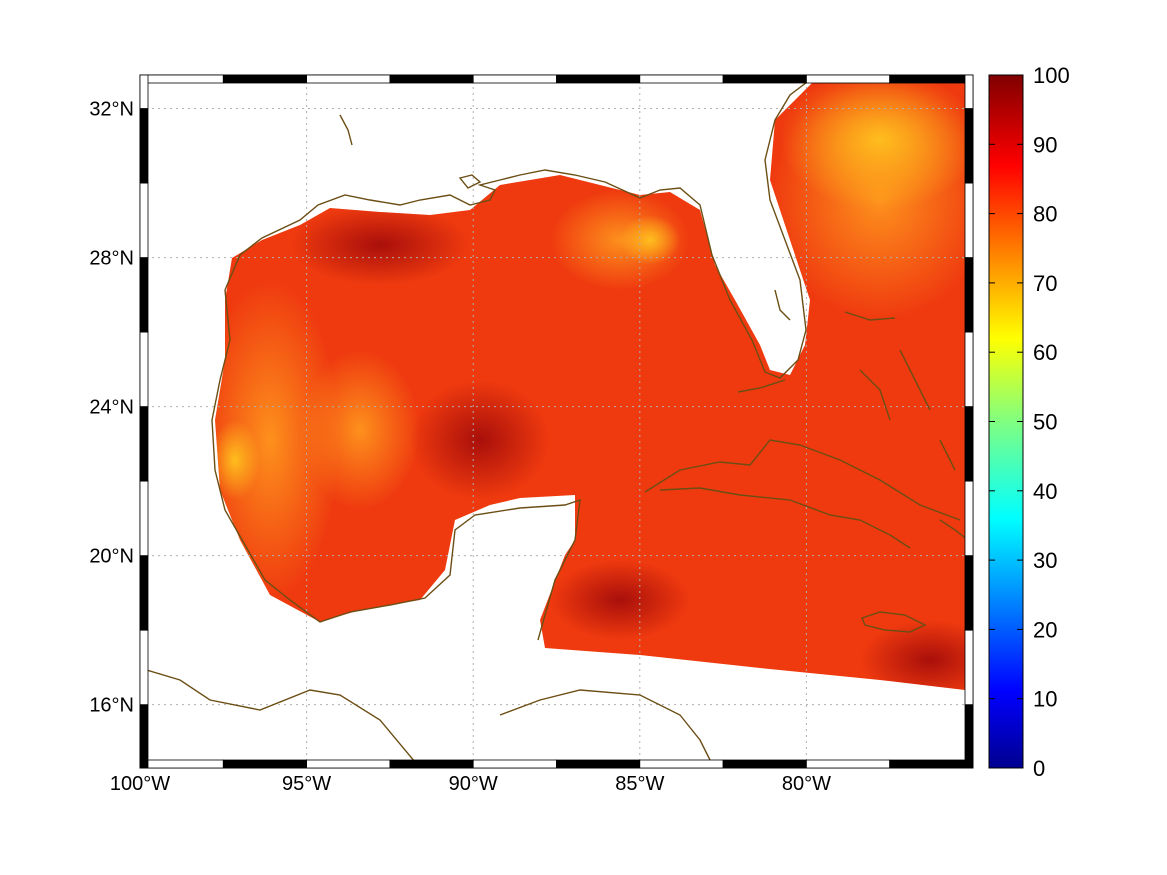 The height and width of the screenshot is (875, 1167). What do you see at coordinates (360, 430) in the screenshot?
I see `field-orange-mid` at bounding box center [360, 430].